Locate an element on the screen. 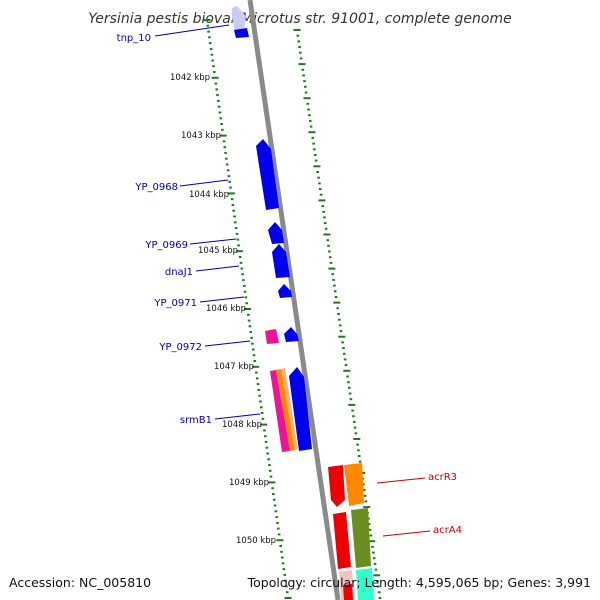 This screenshot has width=600, height=600. gene-label-YP_0971: YP_0971 is located at coordinates (175, 303).